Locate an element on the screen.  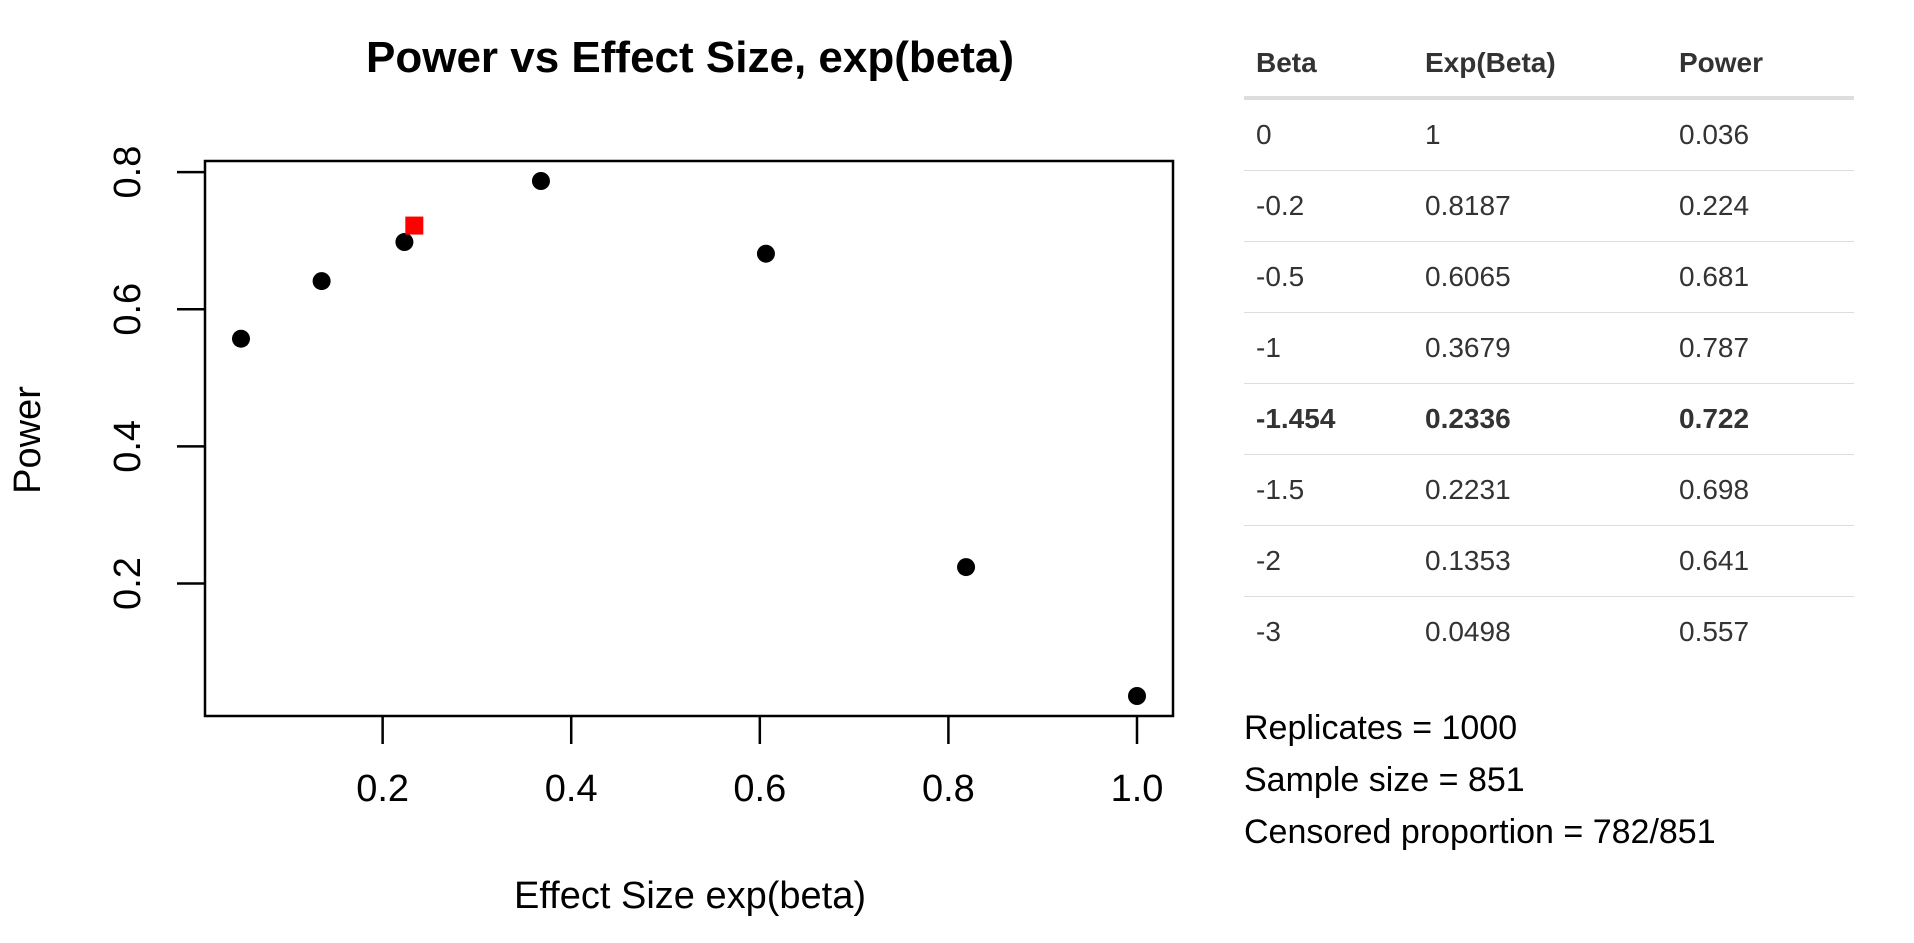
censored-proportion-text: Censored proportion = 782/851 is located at coordinates (1480, 832).